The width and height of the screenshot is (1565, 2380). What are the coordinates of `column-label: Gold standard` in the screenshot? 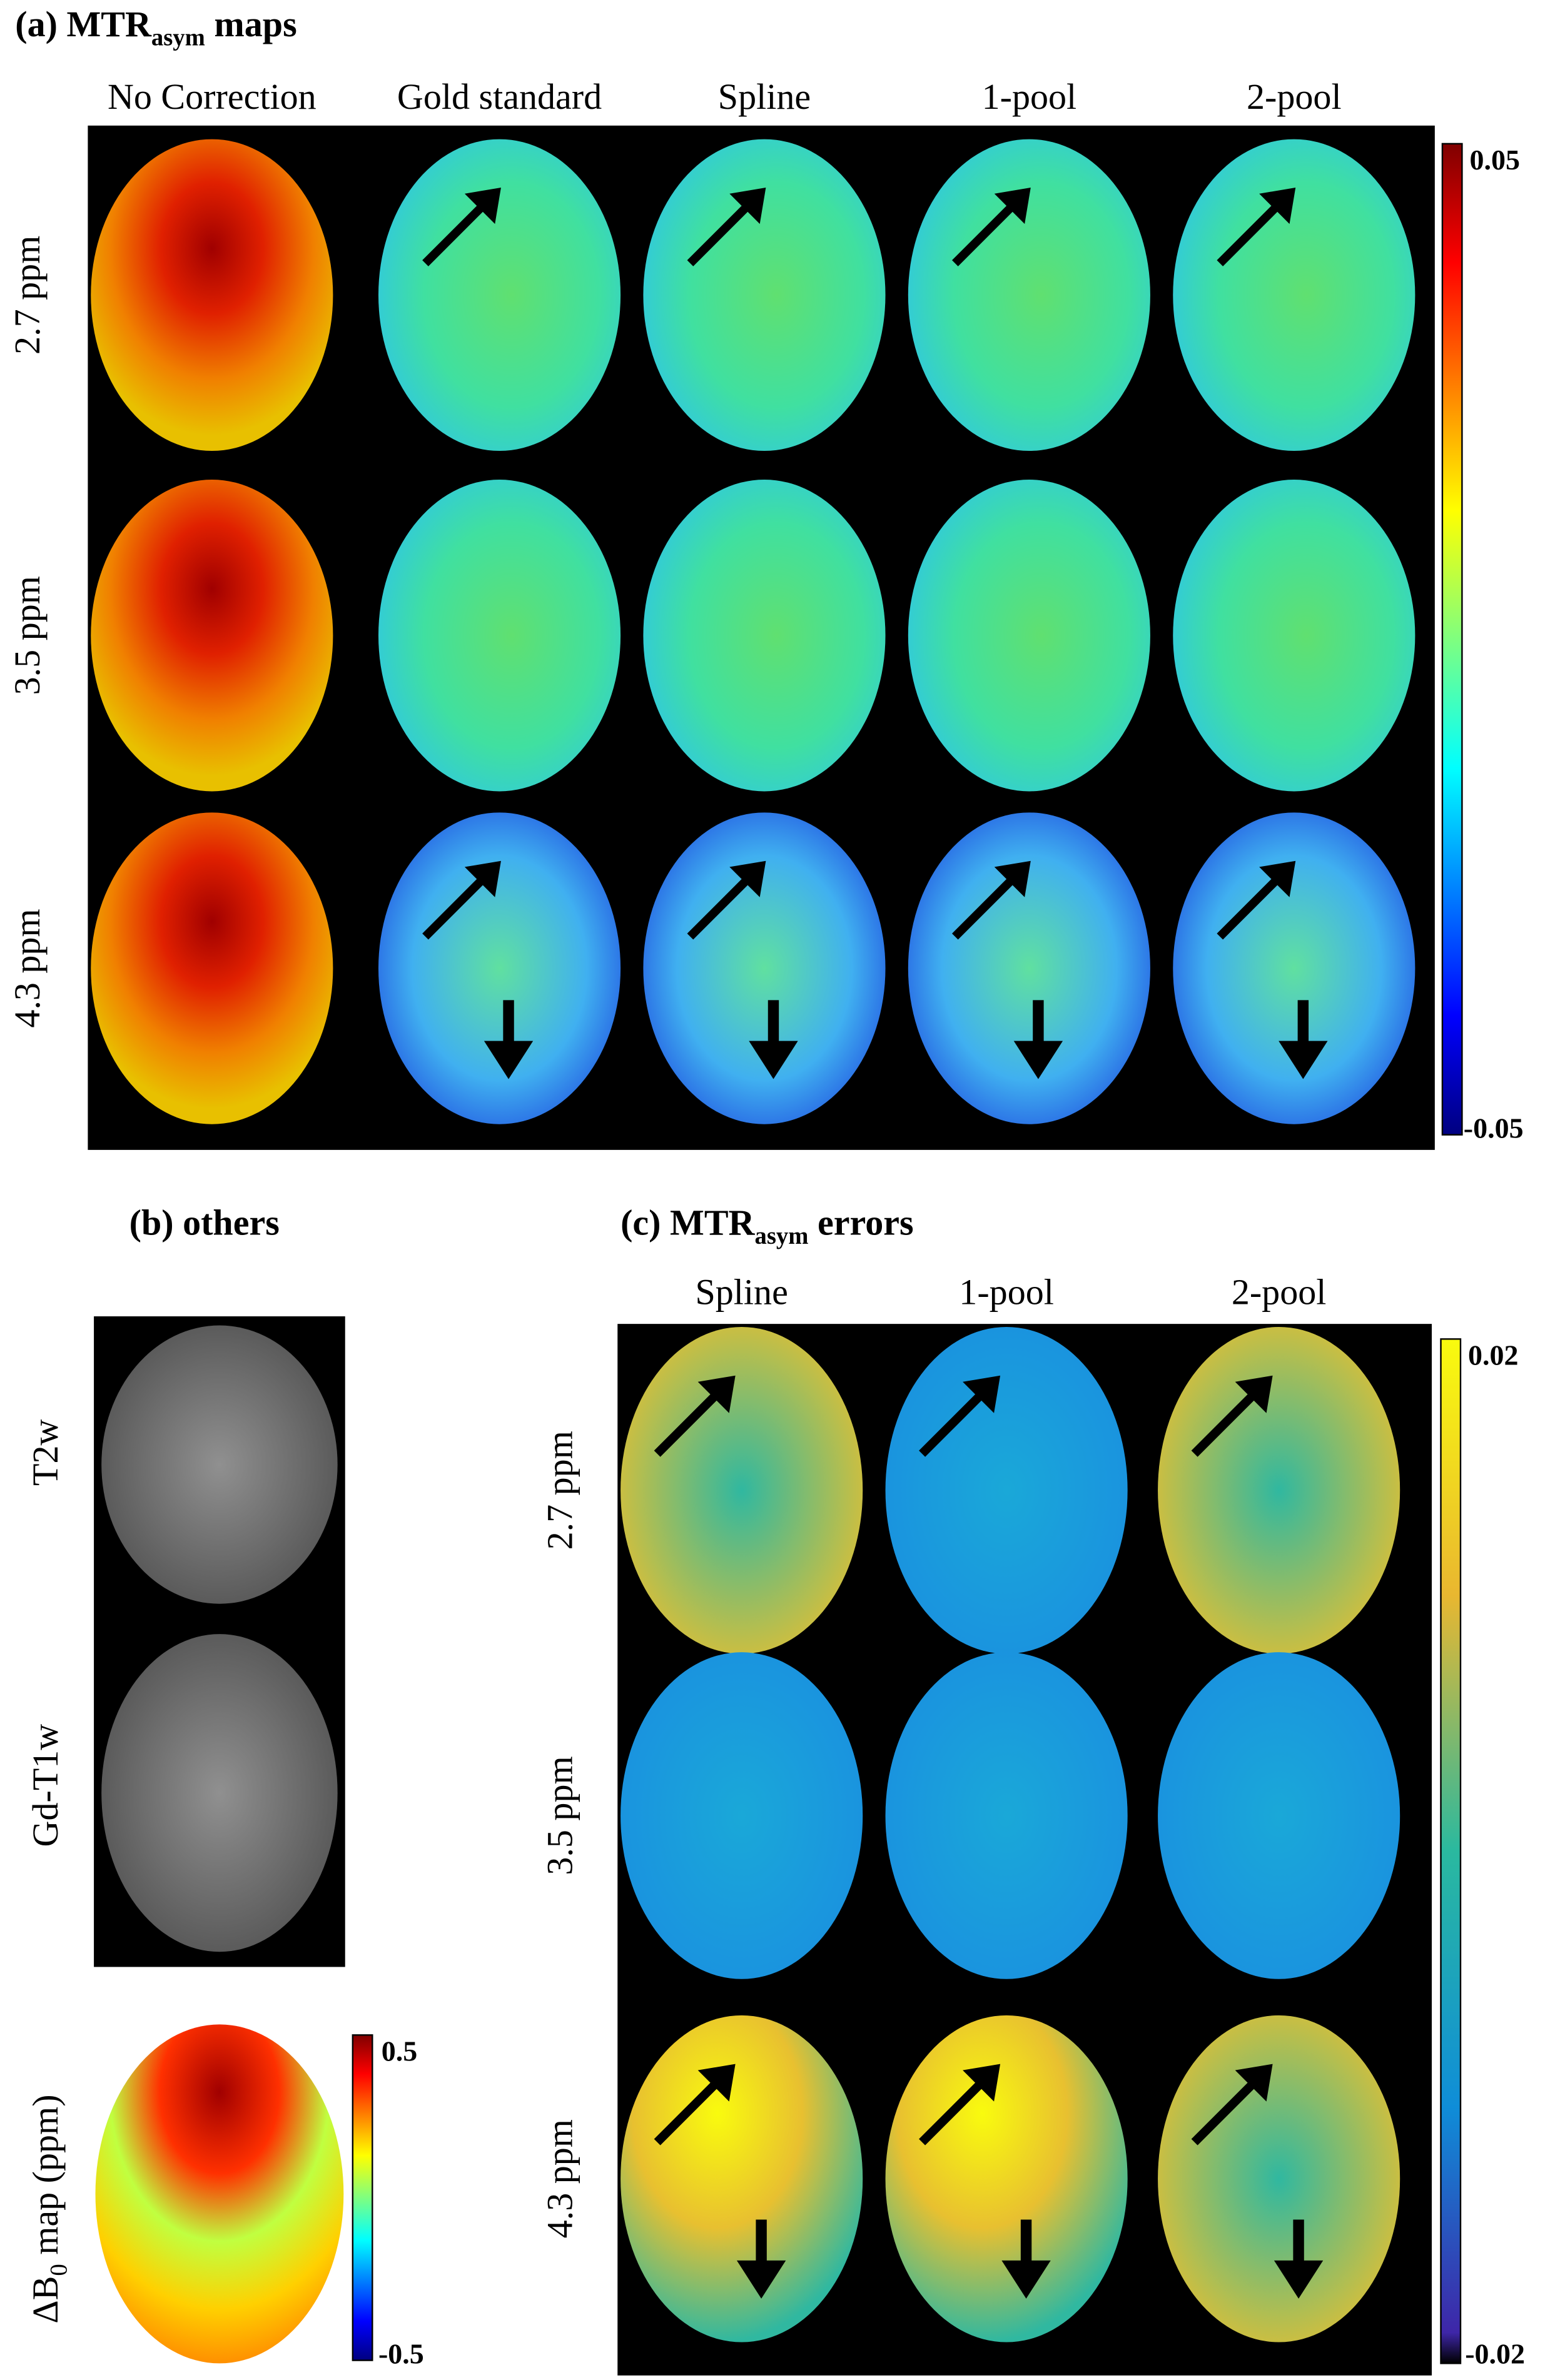 It's located at (499, 96).